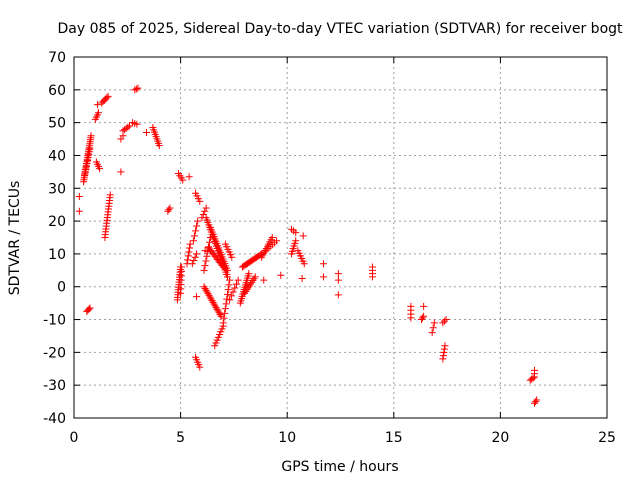 The image size is (640, 480). Describe the element at coordinates (57, 189) in the screenshot. I see `y-tick-label: 30` at that location.